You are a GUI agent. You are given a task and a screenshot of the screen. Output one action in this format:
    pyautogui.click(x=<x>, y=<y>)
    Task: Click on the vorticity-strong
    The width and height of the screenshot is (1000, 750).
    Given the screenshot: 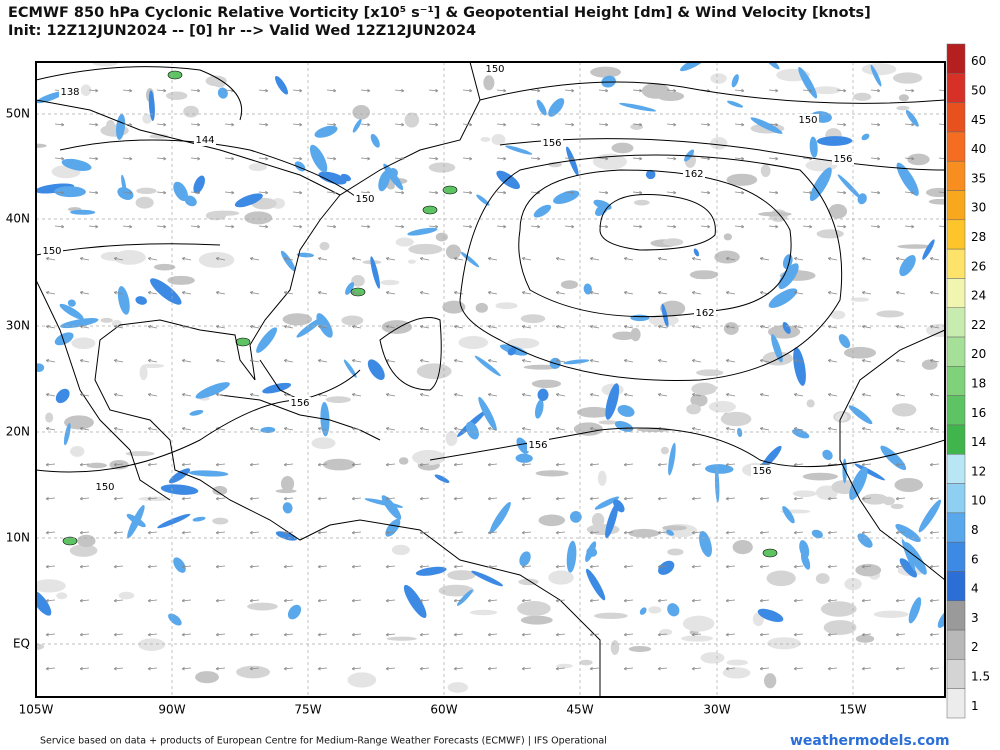 What is the action you would take?
    pyautogui.click(x=770, y=553)
    